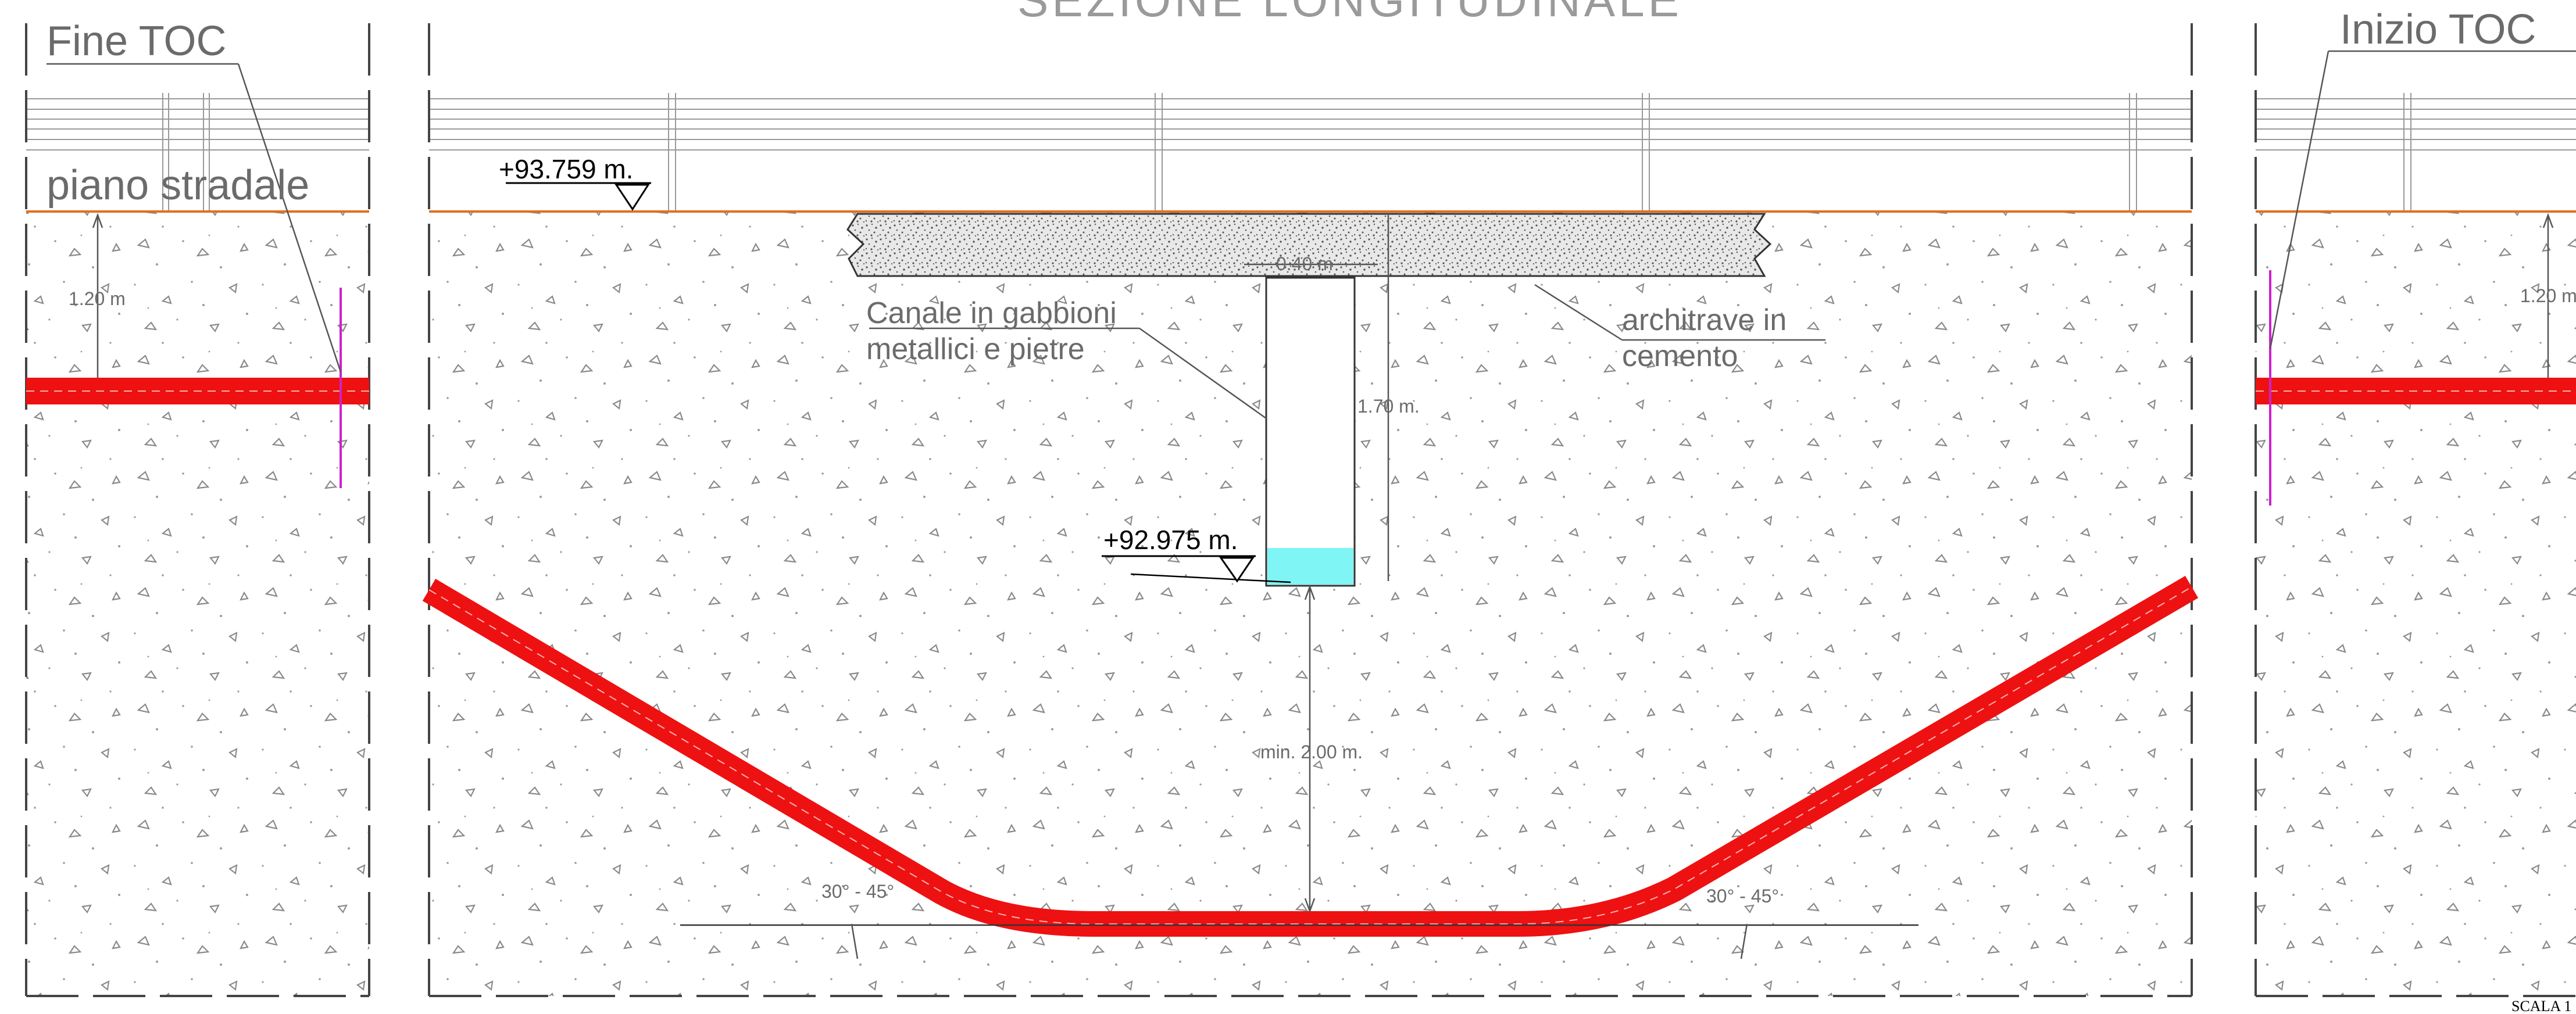 The image size is (2576, 1014). I want to click on left-soil, so click(197, 604).